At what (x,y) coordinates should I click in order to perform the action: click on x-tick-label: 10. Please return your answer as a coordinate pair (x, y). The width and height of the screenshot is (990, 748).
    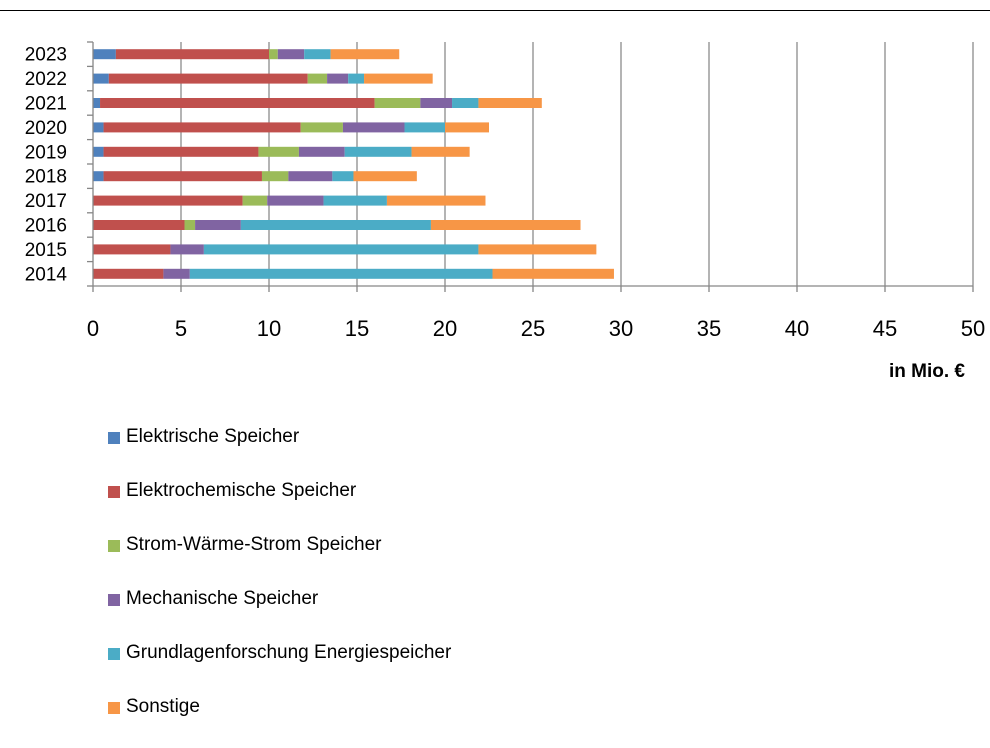
    Looking at the image, I should click on (269, 328).